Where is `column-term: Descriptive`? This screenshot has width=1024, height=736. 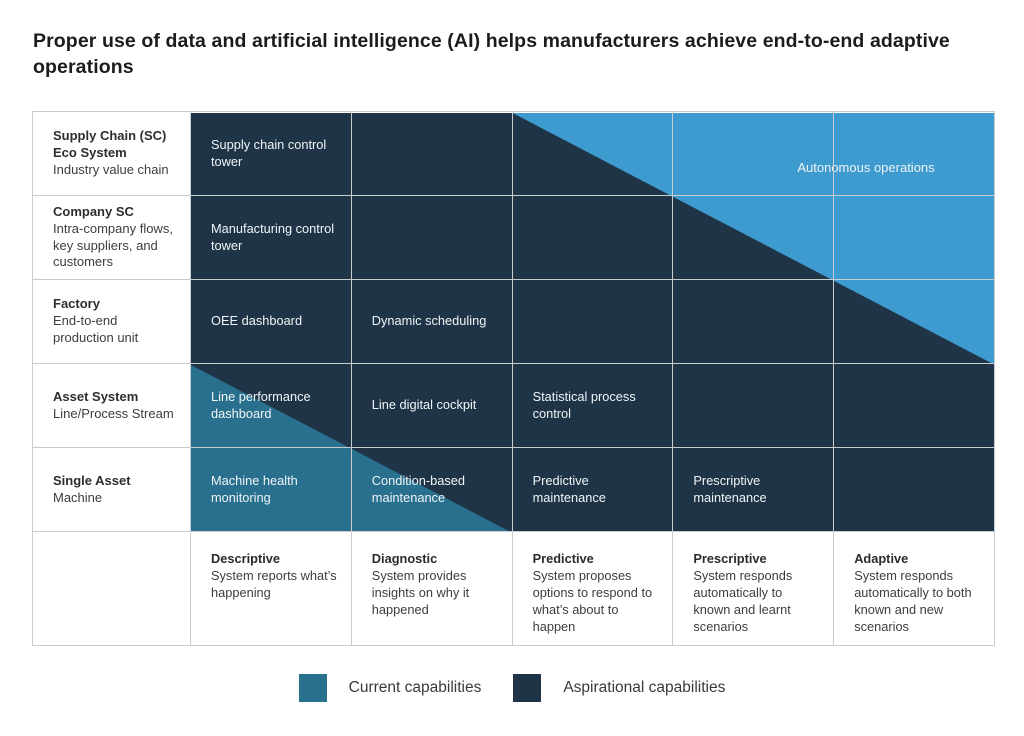
column-term: Descriptive is located at coordinates (245, 558).